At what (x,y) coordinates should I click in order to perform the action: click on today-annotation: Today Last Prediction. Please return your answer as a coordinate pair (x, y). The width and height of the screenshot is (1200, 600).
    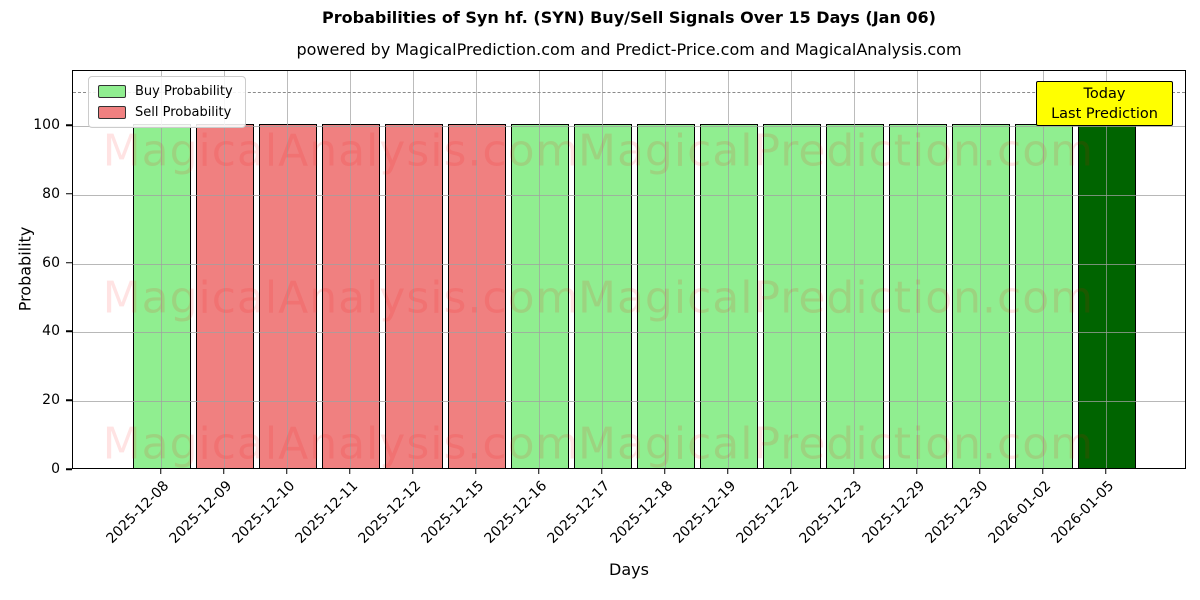
    Looking at the image, I should click on (1104, 103).